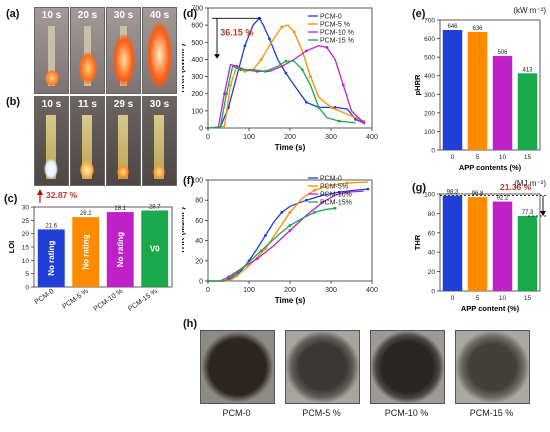  What do you see at coordinates (432, 214) in the screenshot?
I see `y-tick-label: 80` at bounding box center [432, 214].